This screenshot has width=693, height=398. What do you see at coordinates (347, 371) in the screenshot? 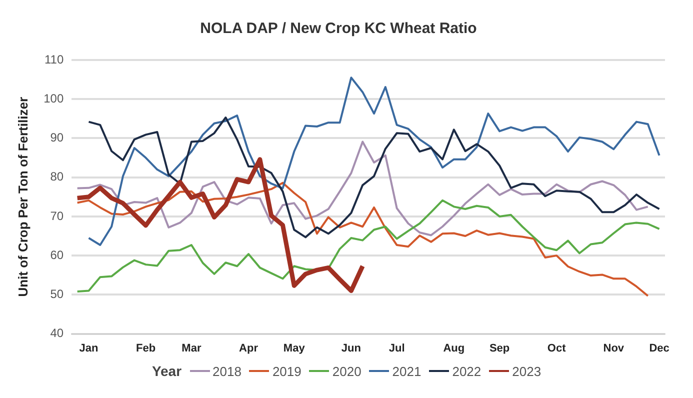
I see `legend-label: 2020` at bounding box center [347, 371].